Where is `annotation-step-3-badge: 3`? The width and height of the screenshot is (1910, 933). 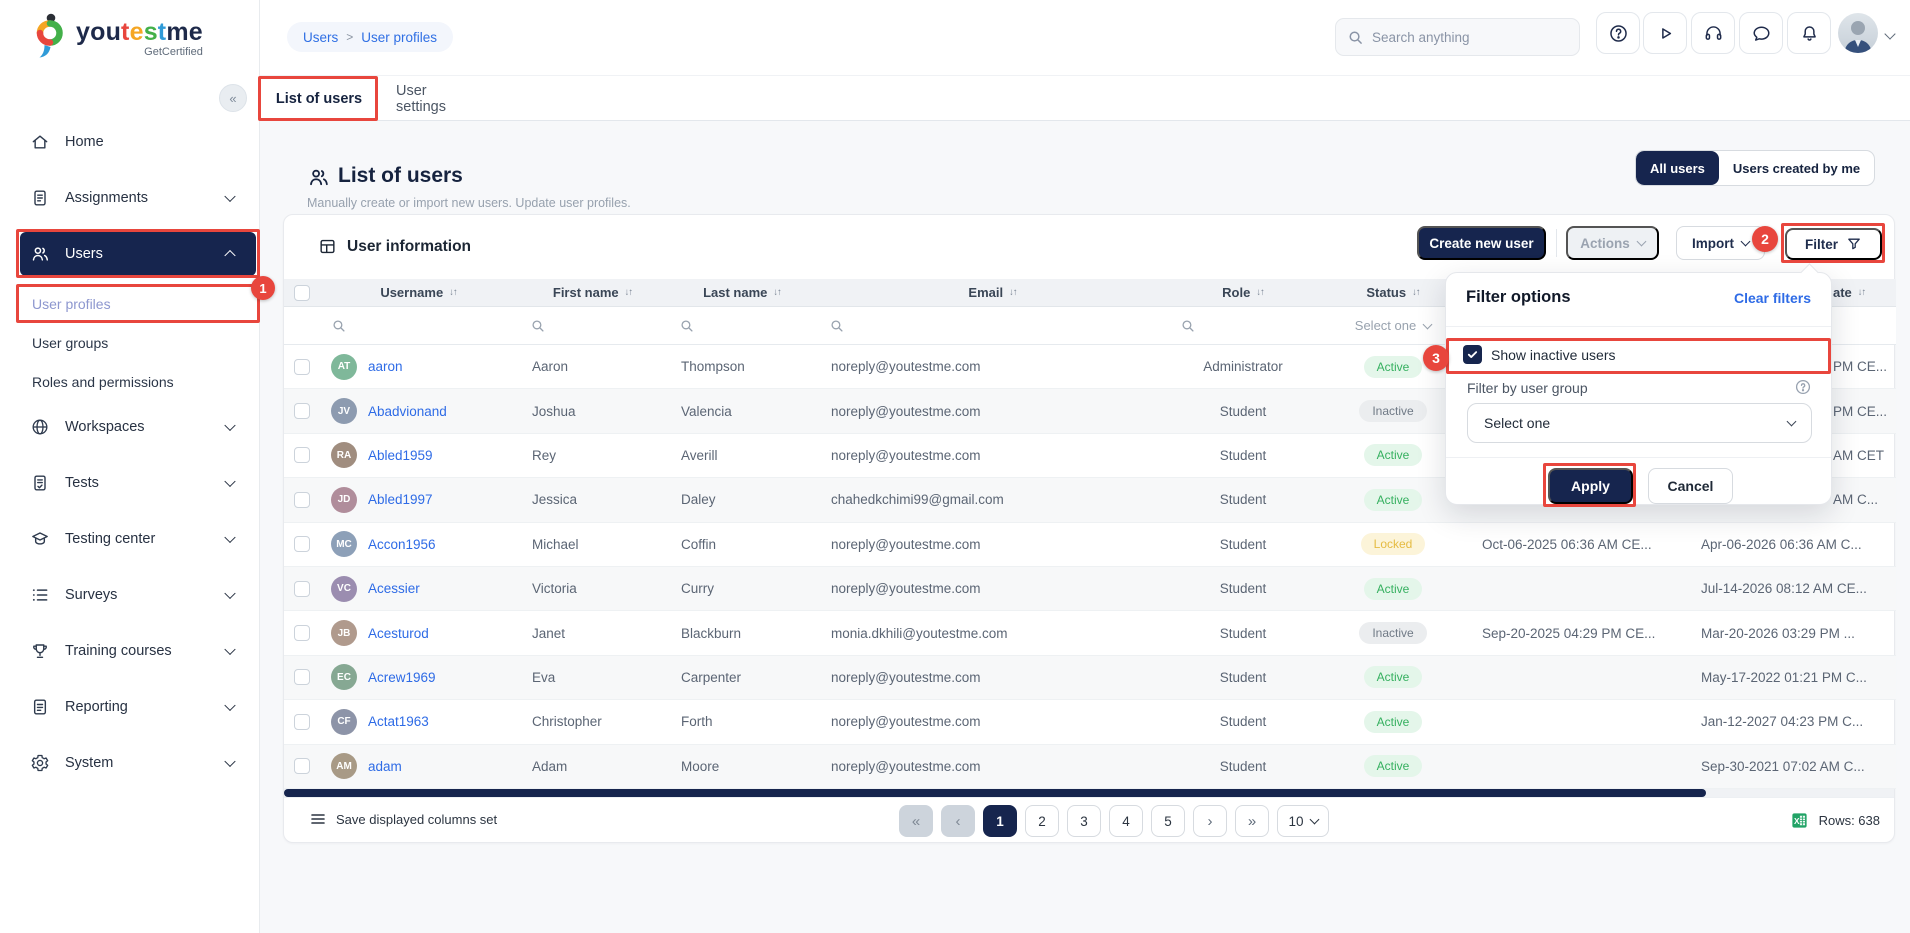 annotation-step-3-badge: 3 is located at coordinates (1436, 358).